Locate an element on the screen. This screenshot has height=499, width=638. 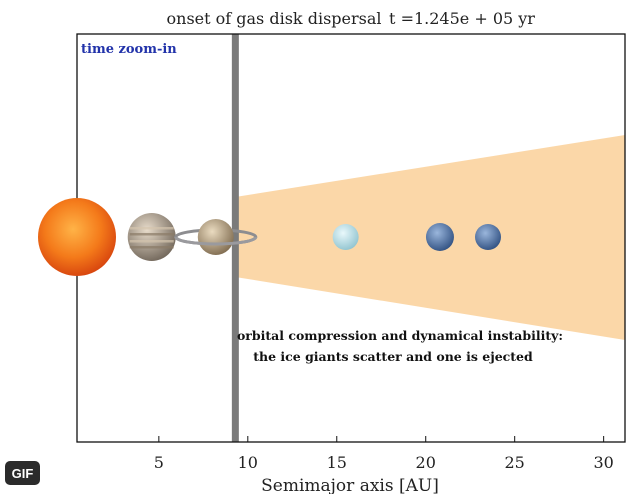
chart-title: onset of gas disk dispersal is located at coordinates (274, 18).